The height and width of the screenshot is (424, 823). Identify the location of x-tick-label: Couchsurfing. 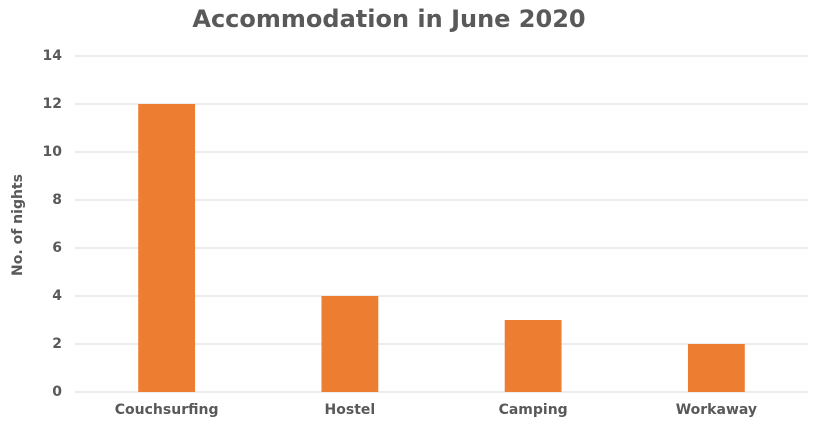
(167, 410).